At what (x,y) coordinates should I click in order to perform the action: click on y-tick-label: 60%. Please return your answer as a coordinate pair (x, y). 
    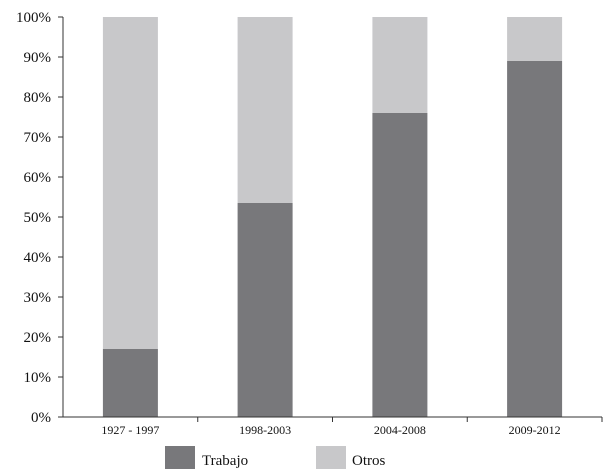
    Looking at the image, I should click on (38, 178).